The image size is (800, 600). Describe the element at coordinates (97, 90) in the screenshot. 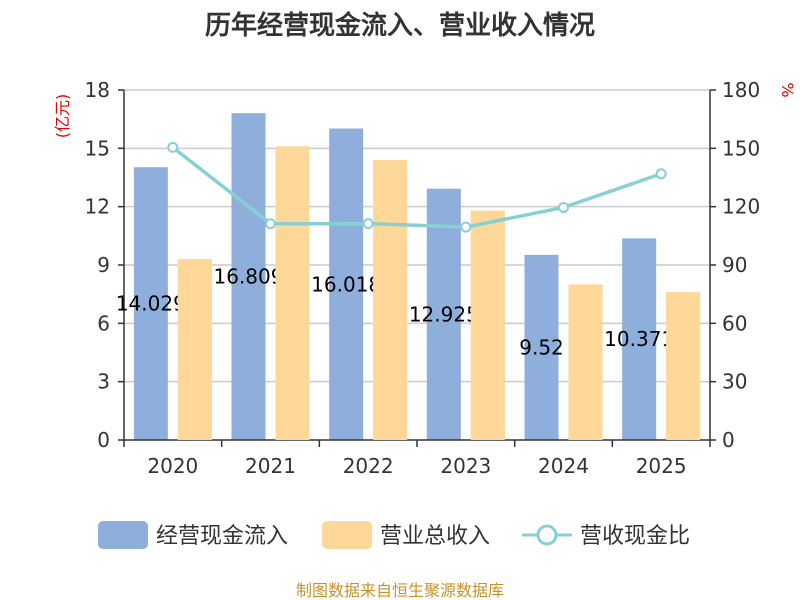

I see `left-tick-label: 18` at that location.